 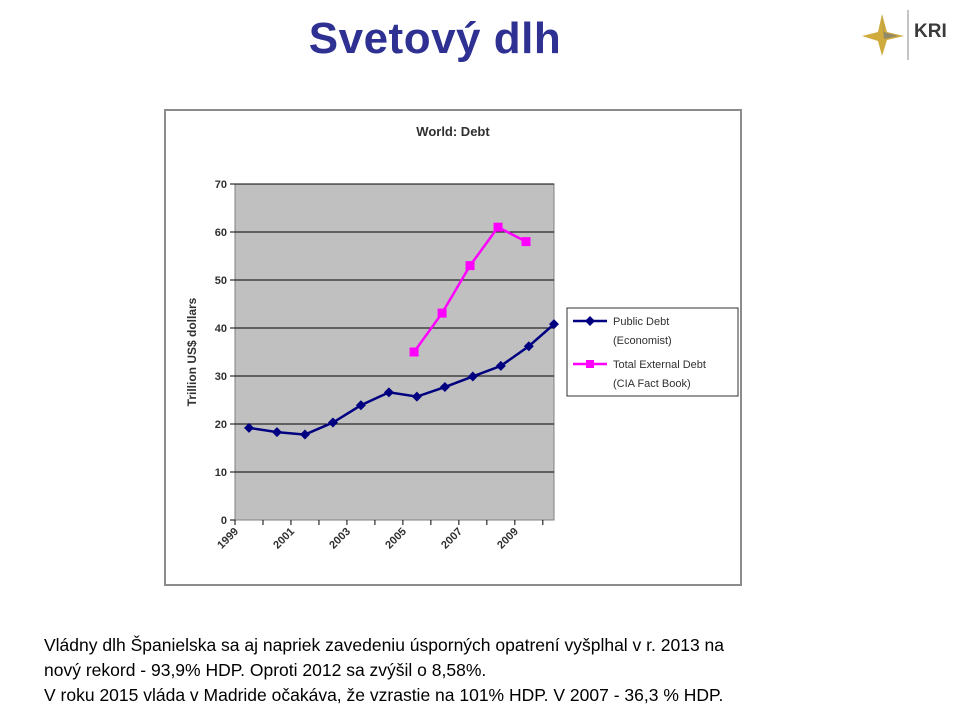 I want to click on kri-star-logo-icon, so click(x=885, y=35).